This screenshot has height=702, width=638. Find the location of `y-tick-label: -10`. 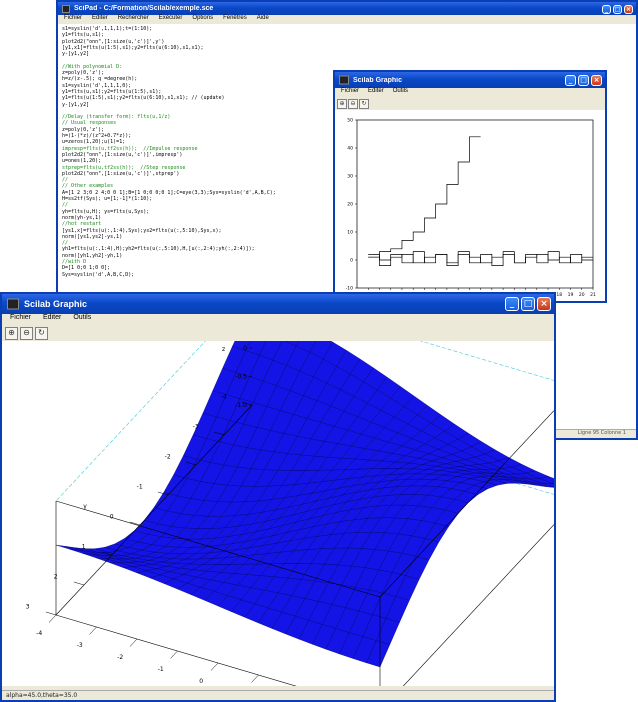

y-tick-label: -10 is located at coordinates (349, 289).